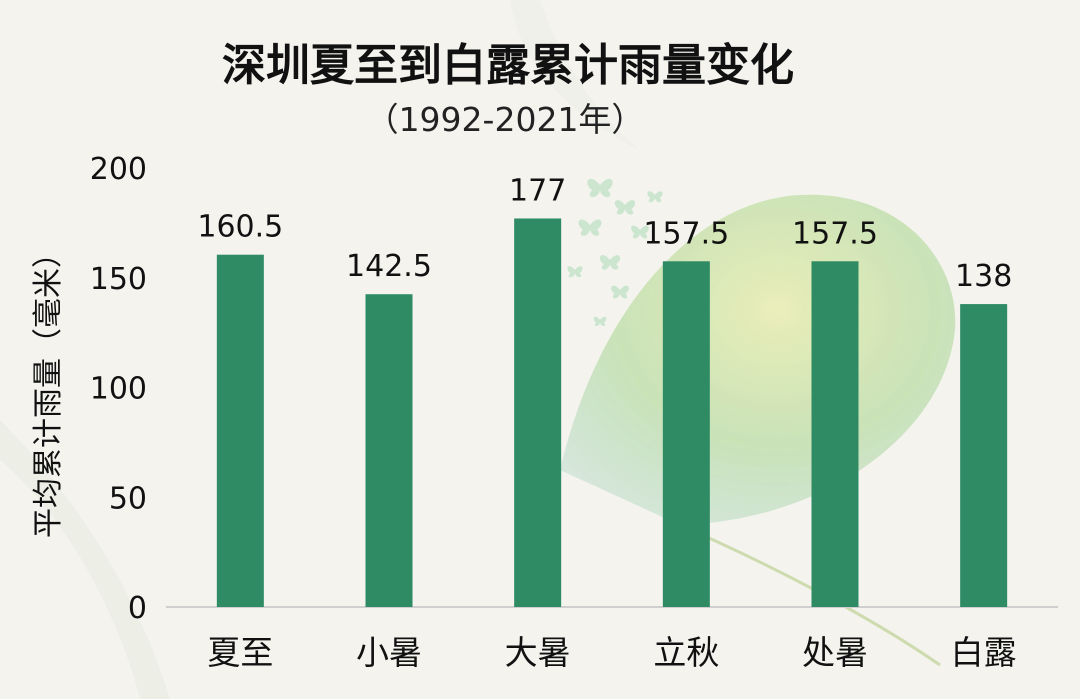  What do you see at coordinates (137, 608) in the screenshot?
I see `y-tick-label: 0` at bounding box center [137, 608].